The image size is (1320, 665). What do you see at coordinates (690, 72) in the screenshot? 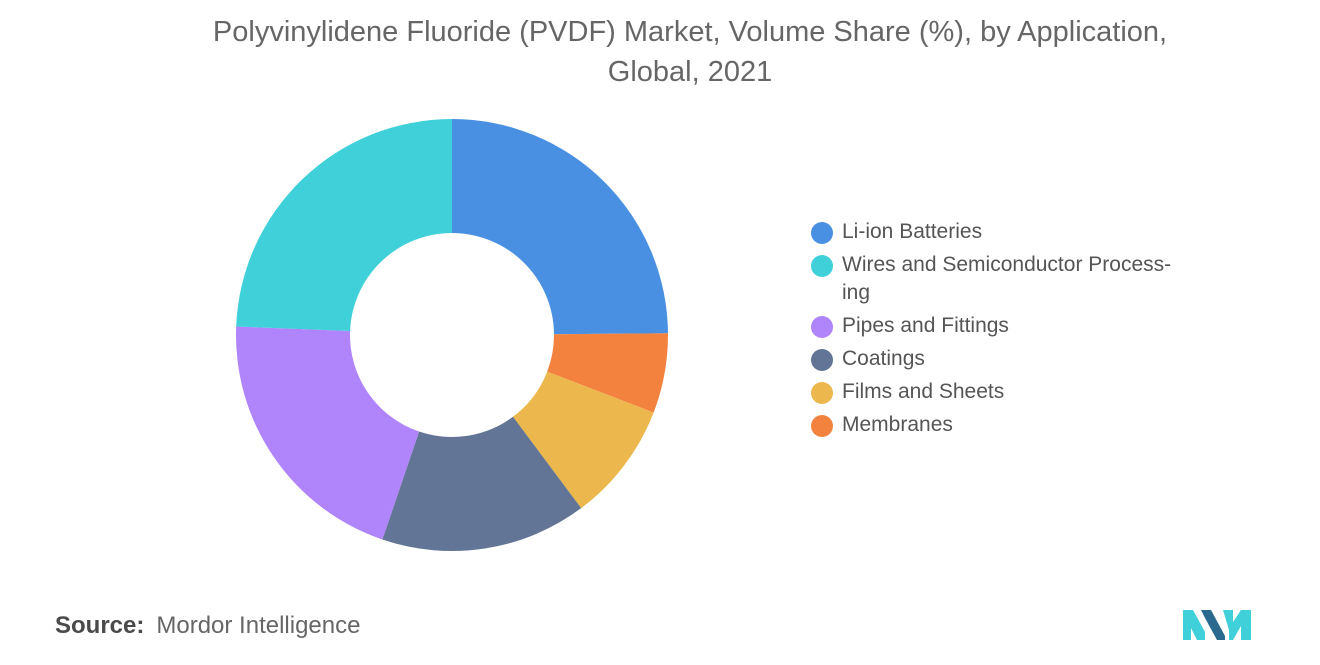
I see `chart-title-line-2: Global, 2021` at bounding box center [690, 72].